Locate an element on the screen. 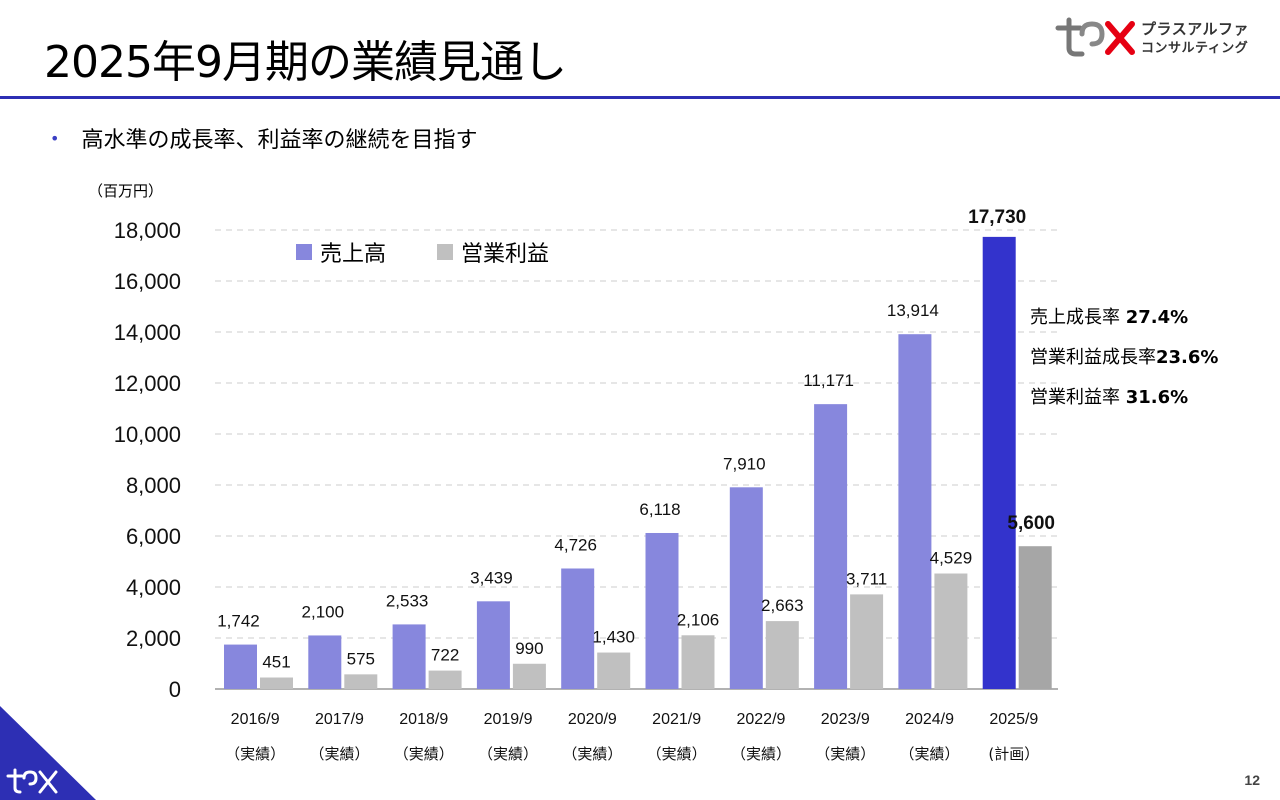 The height and width of the screenshot is (800, 1280). stat-value: 31.6% is located at coordinates (1157, 397).